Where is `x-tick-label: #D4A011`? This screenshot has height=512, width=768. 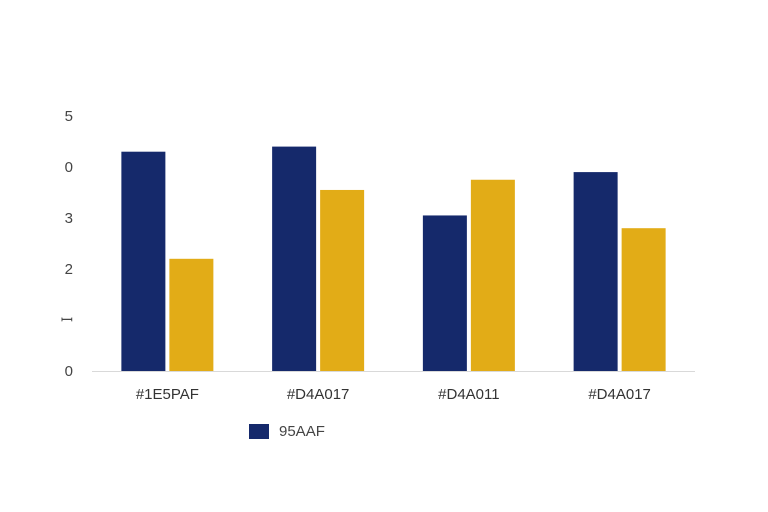
x-tick-label: #D4A011 is located at coordinates (468, 394).